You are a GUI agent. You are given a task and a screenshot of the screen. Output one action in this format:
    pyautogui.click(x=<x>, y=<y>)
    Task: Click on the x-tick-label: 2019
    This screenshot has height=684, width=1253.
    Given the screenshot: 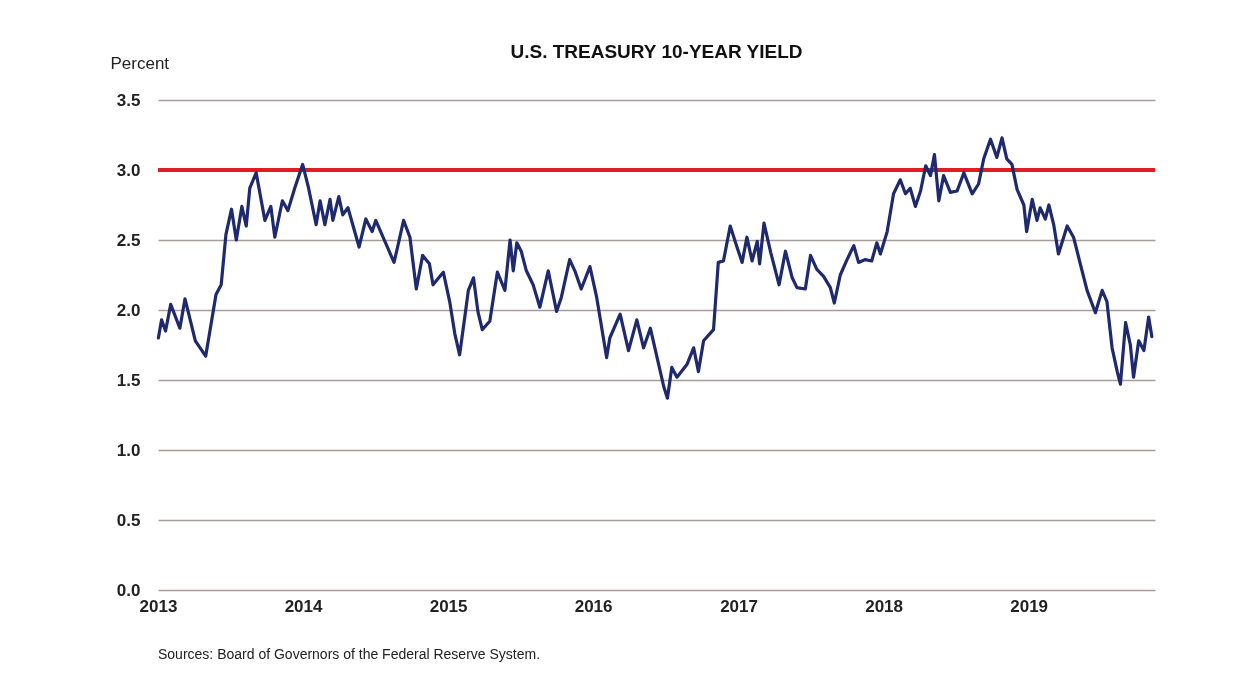 What is the action you would take?
    pyautogui.click(x=1029, y=606)
    